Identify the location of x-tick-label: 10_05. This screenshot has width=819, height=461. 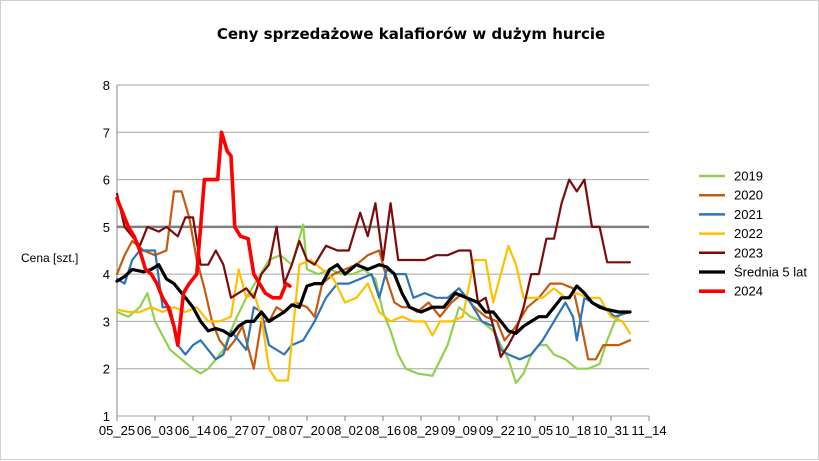
(535, 430).